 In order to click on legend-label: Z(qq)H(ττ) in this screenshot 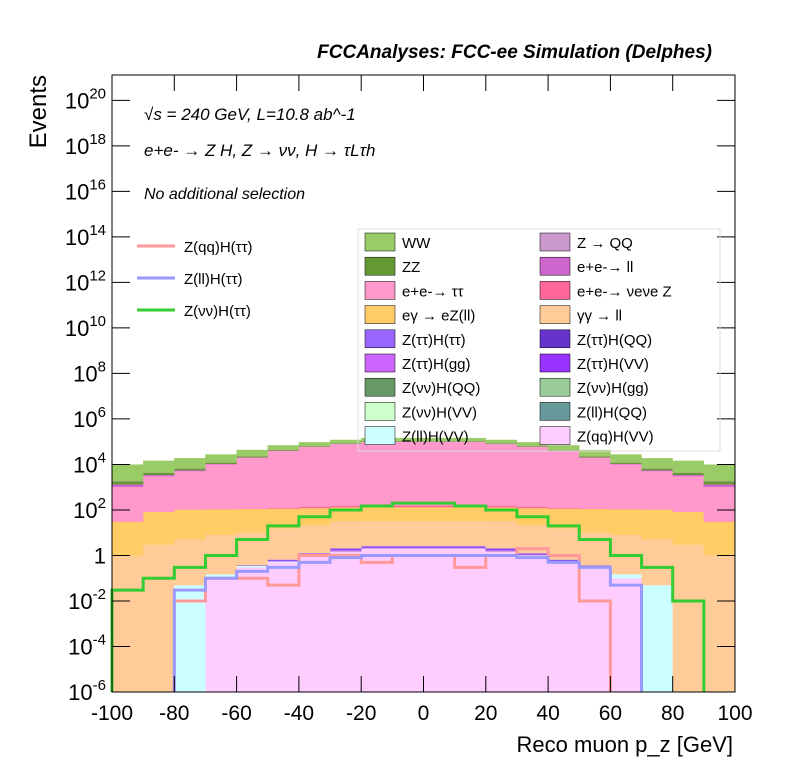, I will do `click(218, 247)`.